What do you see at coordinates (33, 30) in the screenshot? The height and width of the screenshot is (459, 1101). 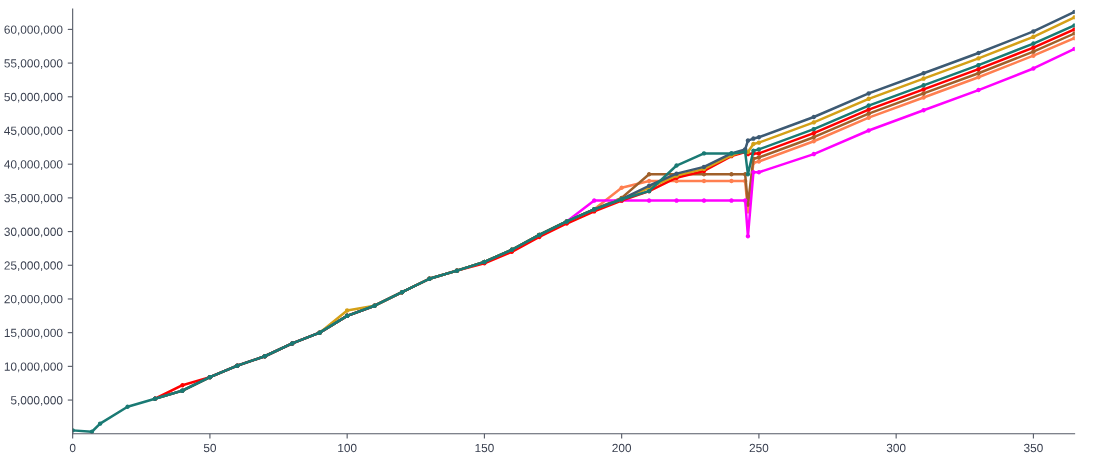 I see `y-tick-label: 60,000,000` at bounding box center [33, 30].